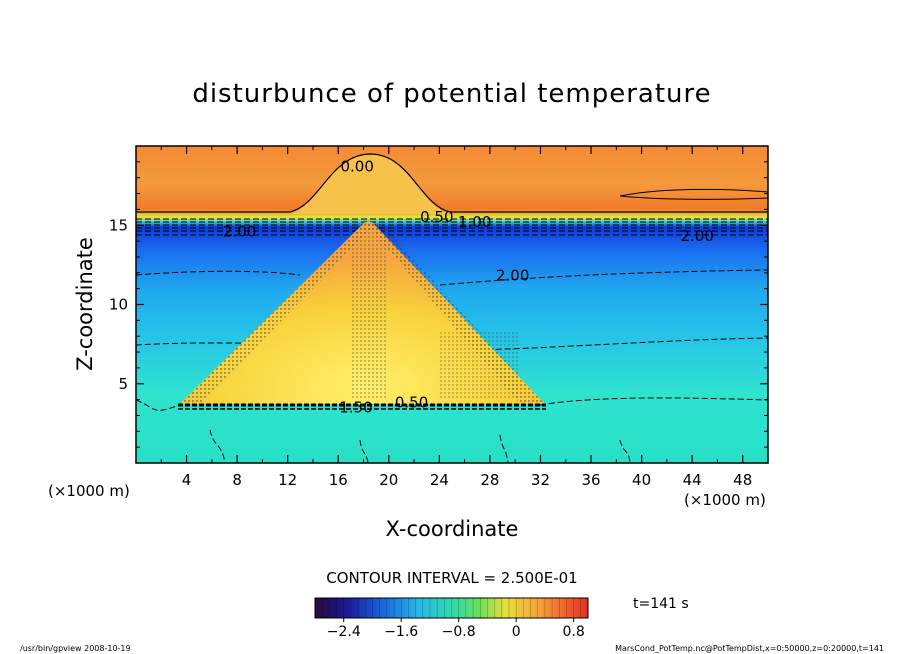 The image size is (904, 654). What do you see at coordinates (187, 480) in the screenshot?
I see `x-tick-label: 4` at bounding box center [187, 480].